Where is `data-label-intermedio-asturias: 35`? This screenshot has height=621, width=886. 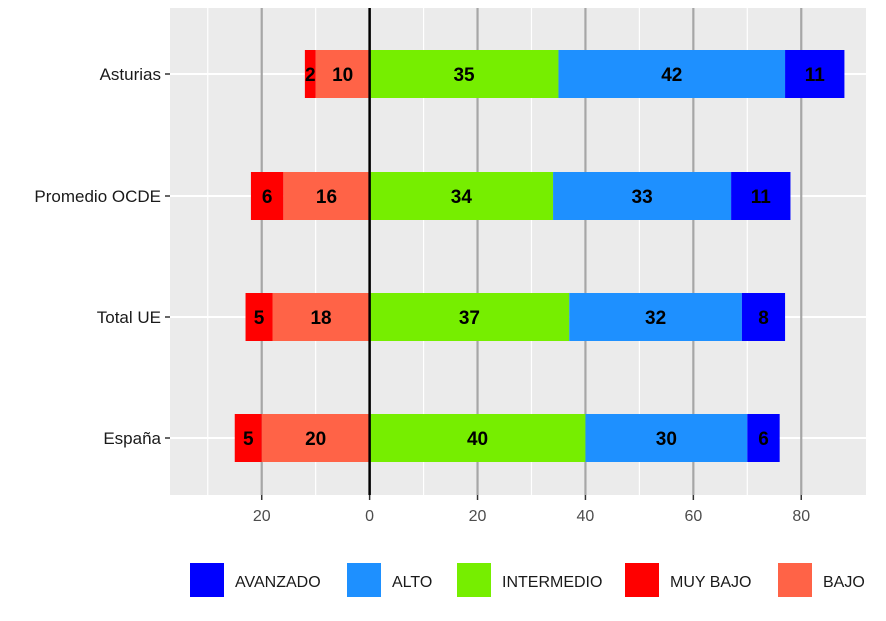
data-label-intermedio-asturias: 35 is located at coordinates (464, 75).